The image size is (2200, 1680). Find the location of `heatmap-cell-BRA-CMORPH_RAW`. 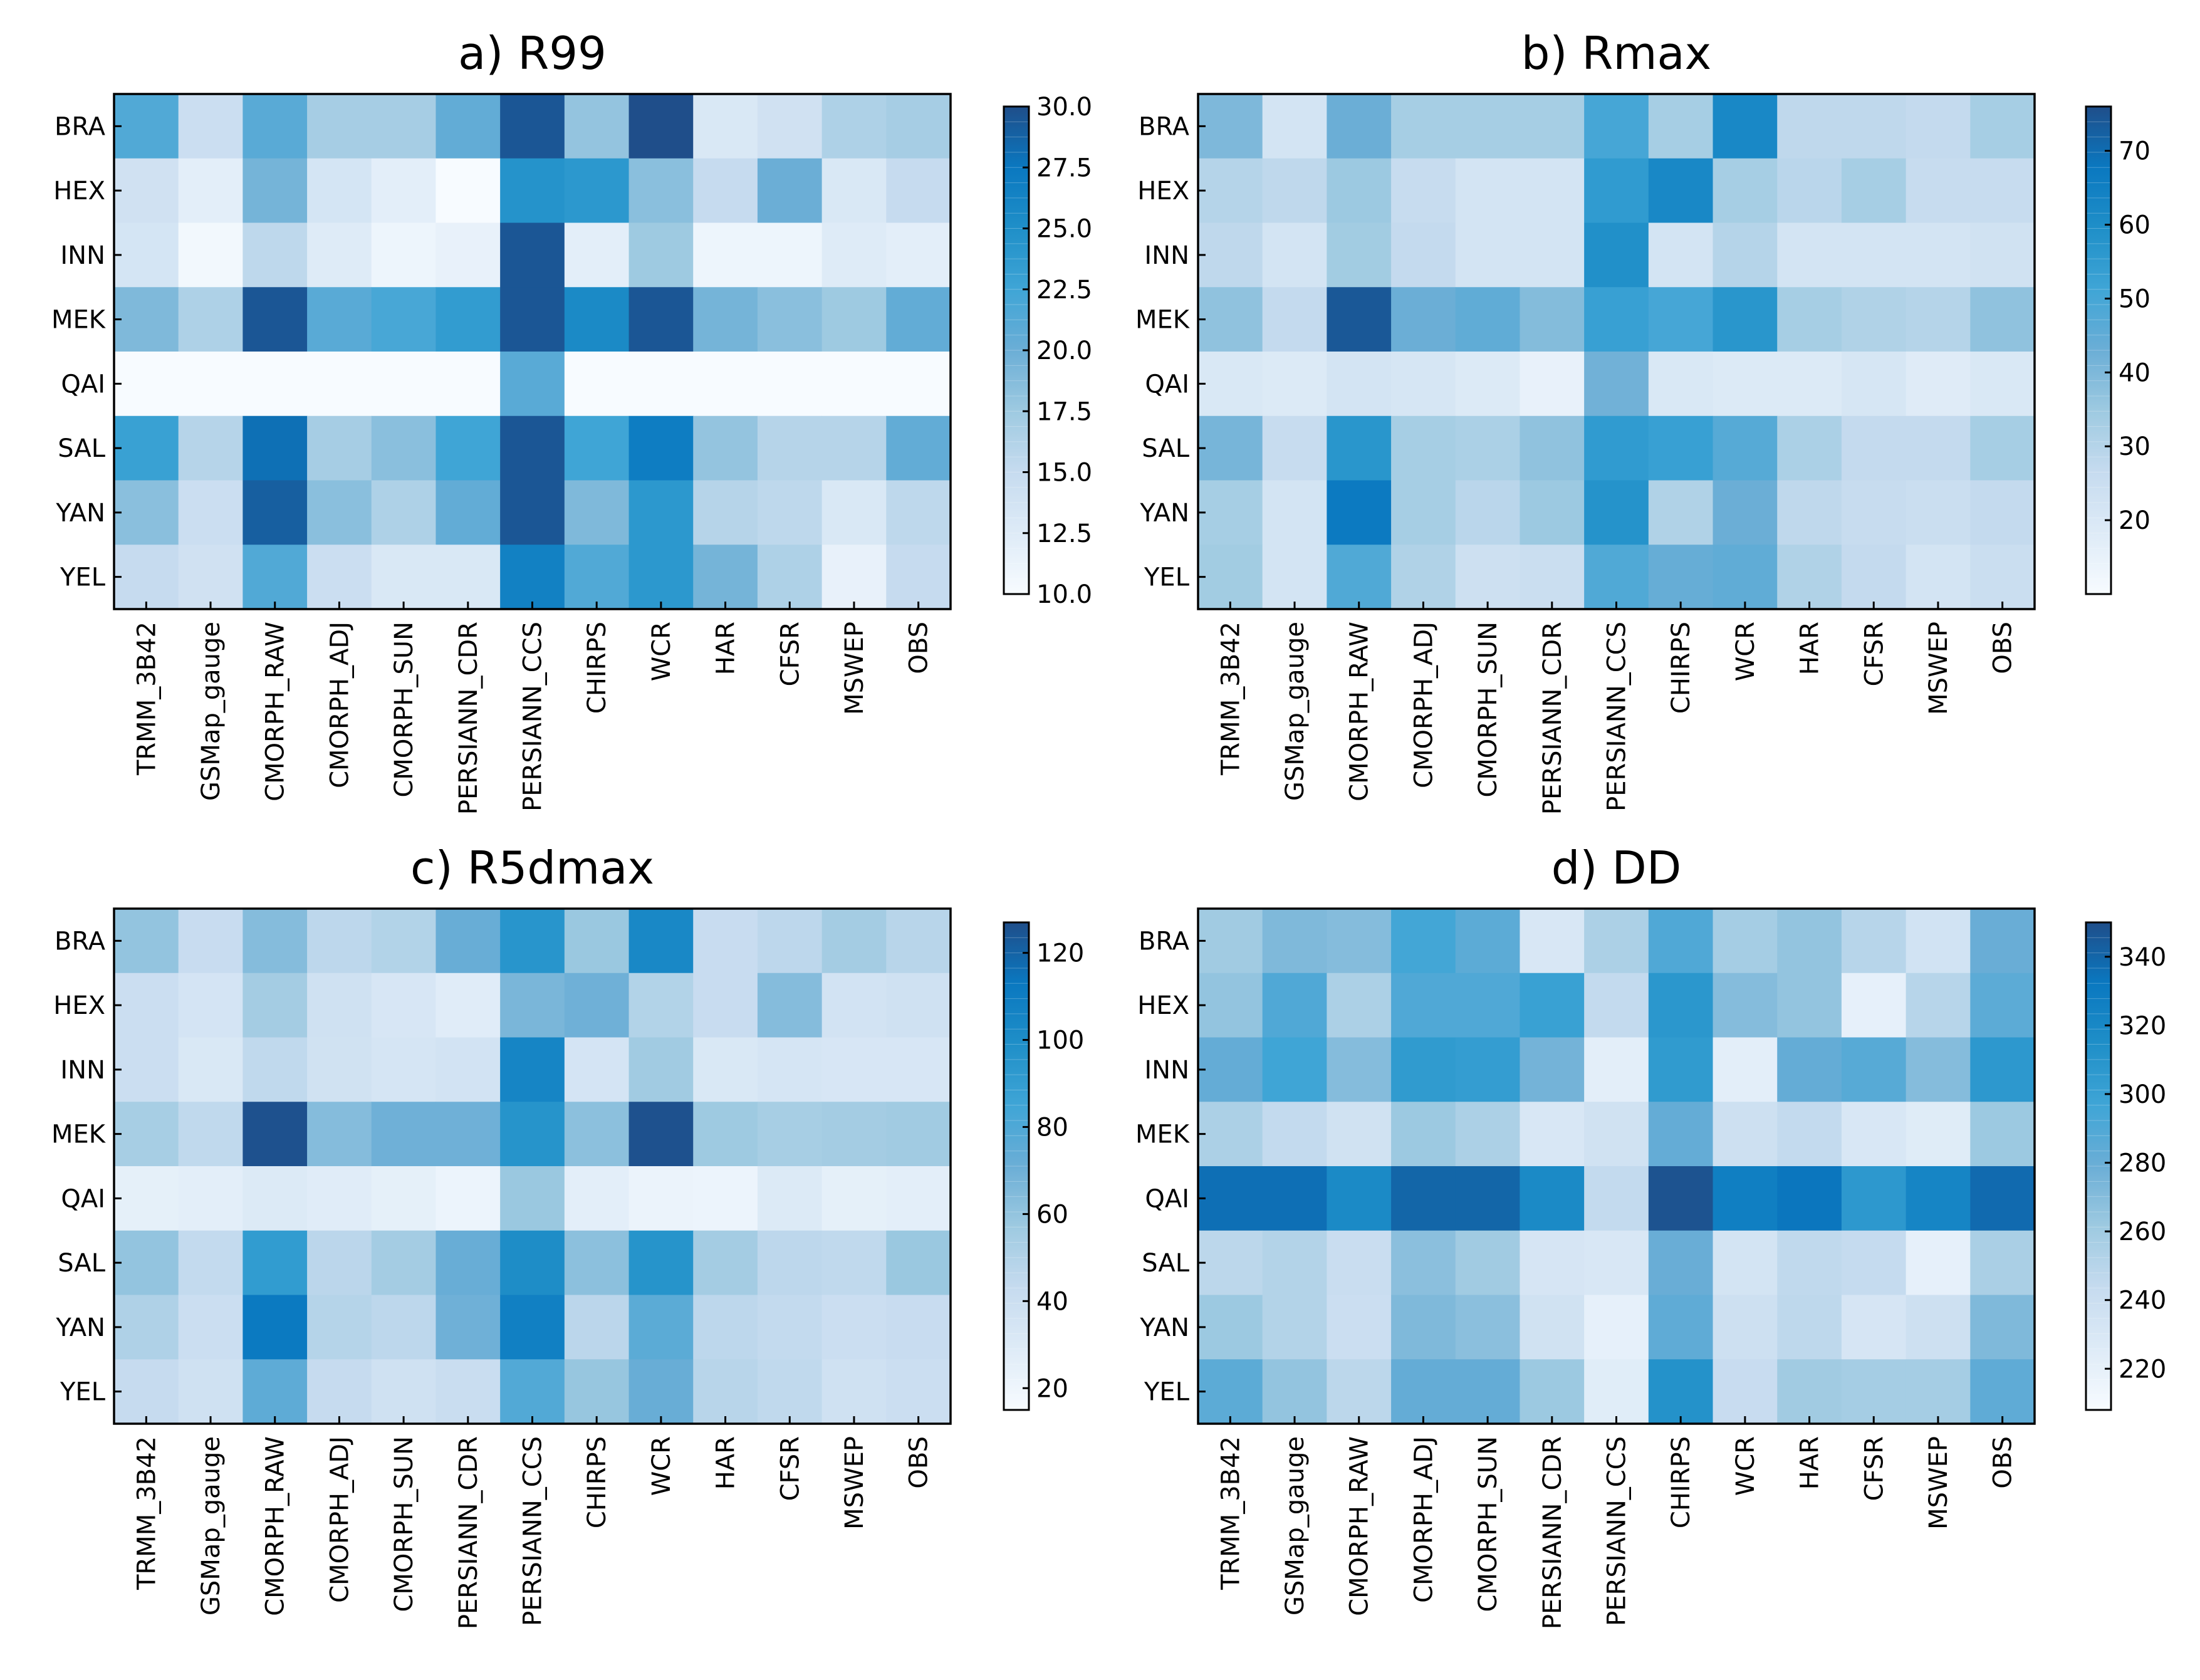

heatmap-cell-BRA-CMORPH_RAW is located at coordinates (1359, 126).